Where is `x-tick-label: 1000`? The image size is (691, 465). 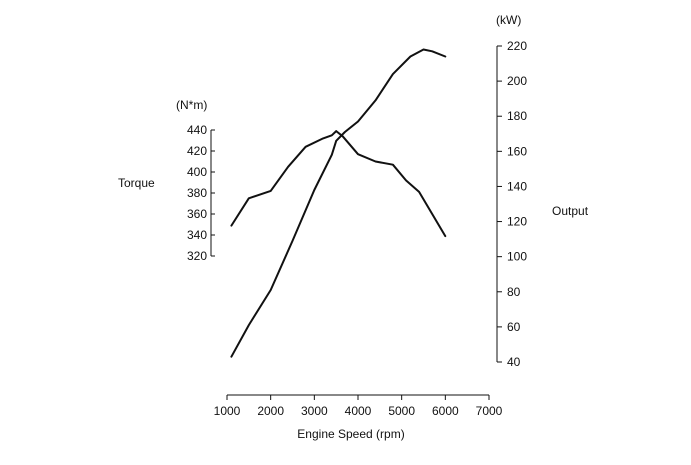
x-tick-label: 1000 is located at coordinates (227, 411).